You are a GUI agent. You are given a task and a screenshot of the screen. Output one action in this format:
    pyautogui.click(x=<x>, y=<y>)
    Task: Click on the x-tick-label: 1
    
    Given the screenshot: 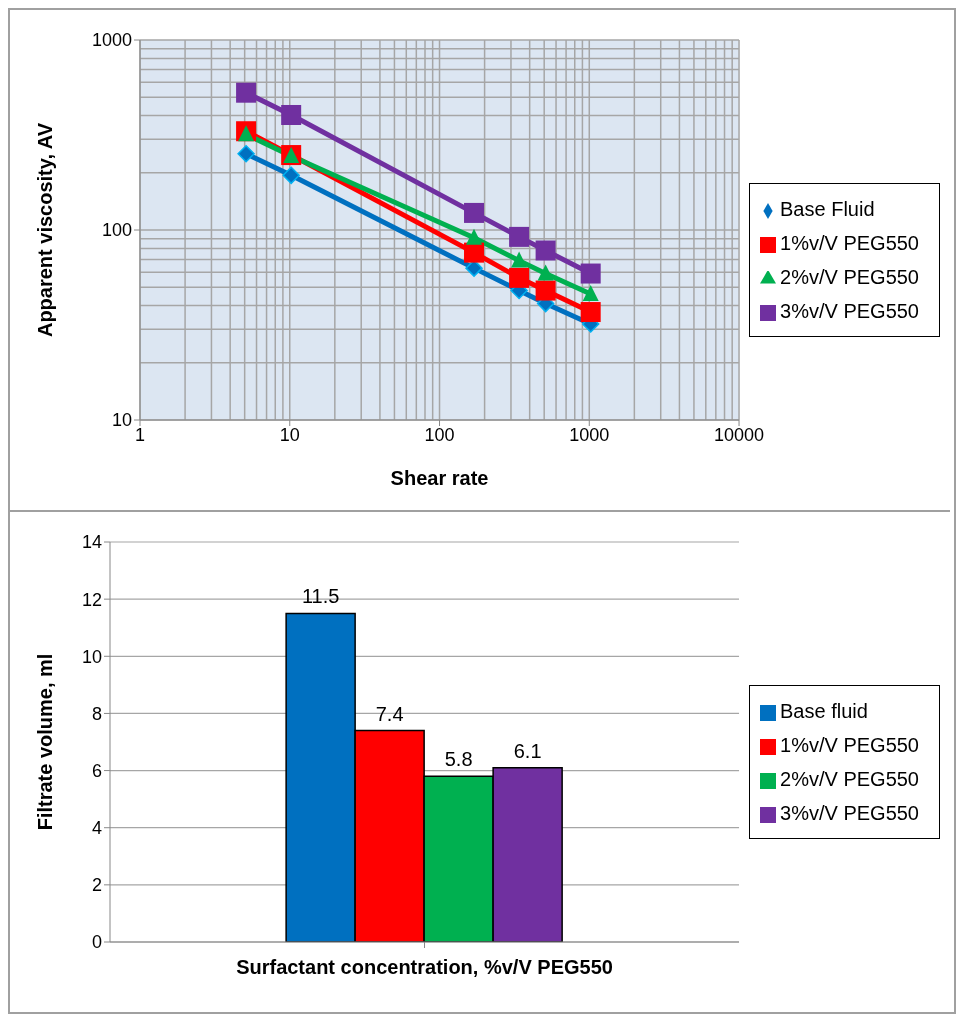 What is the action you would take?
    pyautogui.click(x=140, y=434)
    